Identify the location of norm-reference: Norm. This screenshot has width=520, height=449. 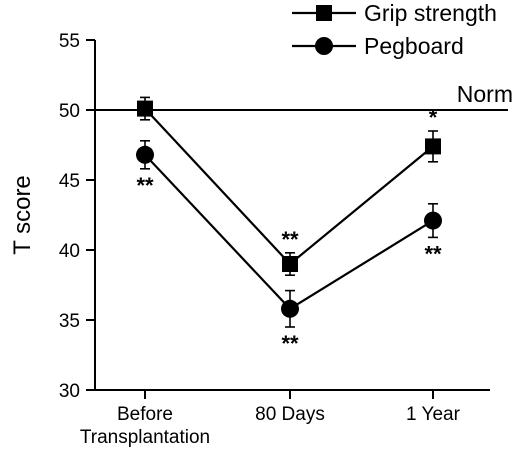
(304, 96).